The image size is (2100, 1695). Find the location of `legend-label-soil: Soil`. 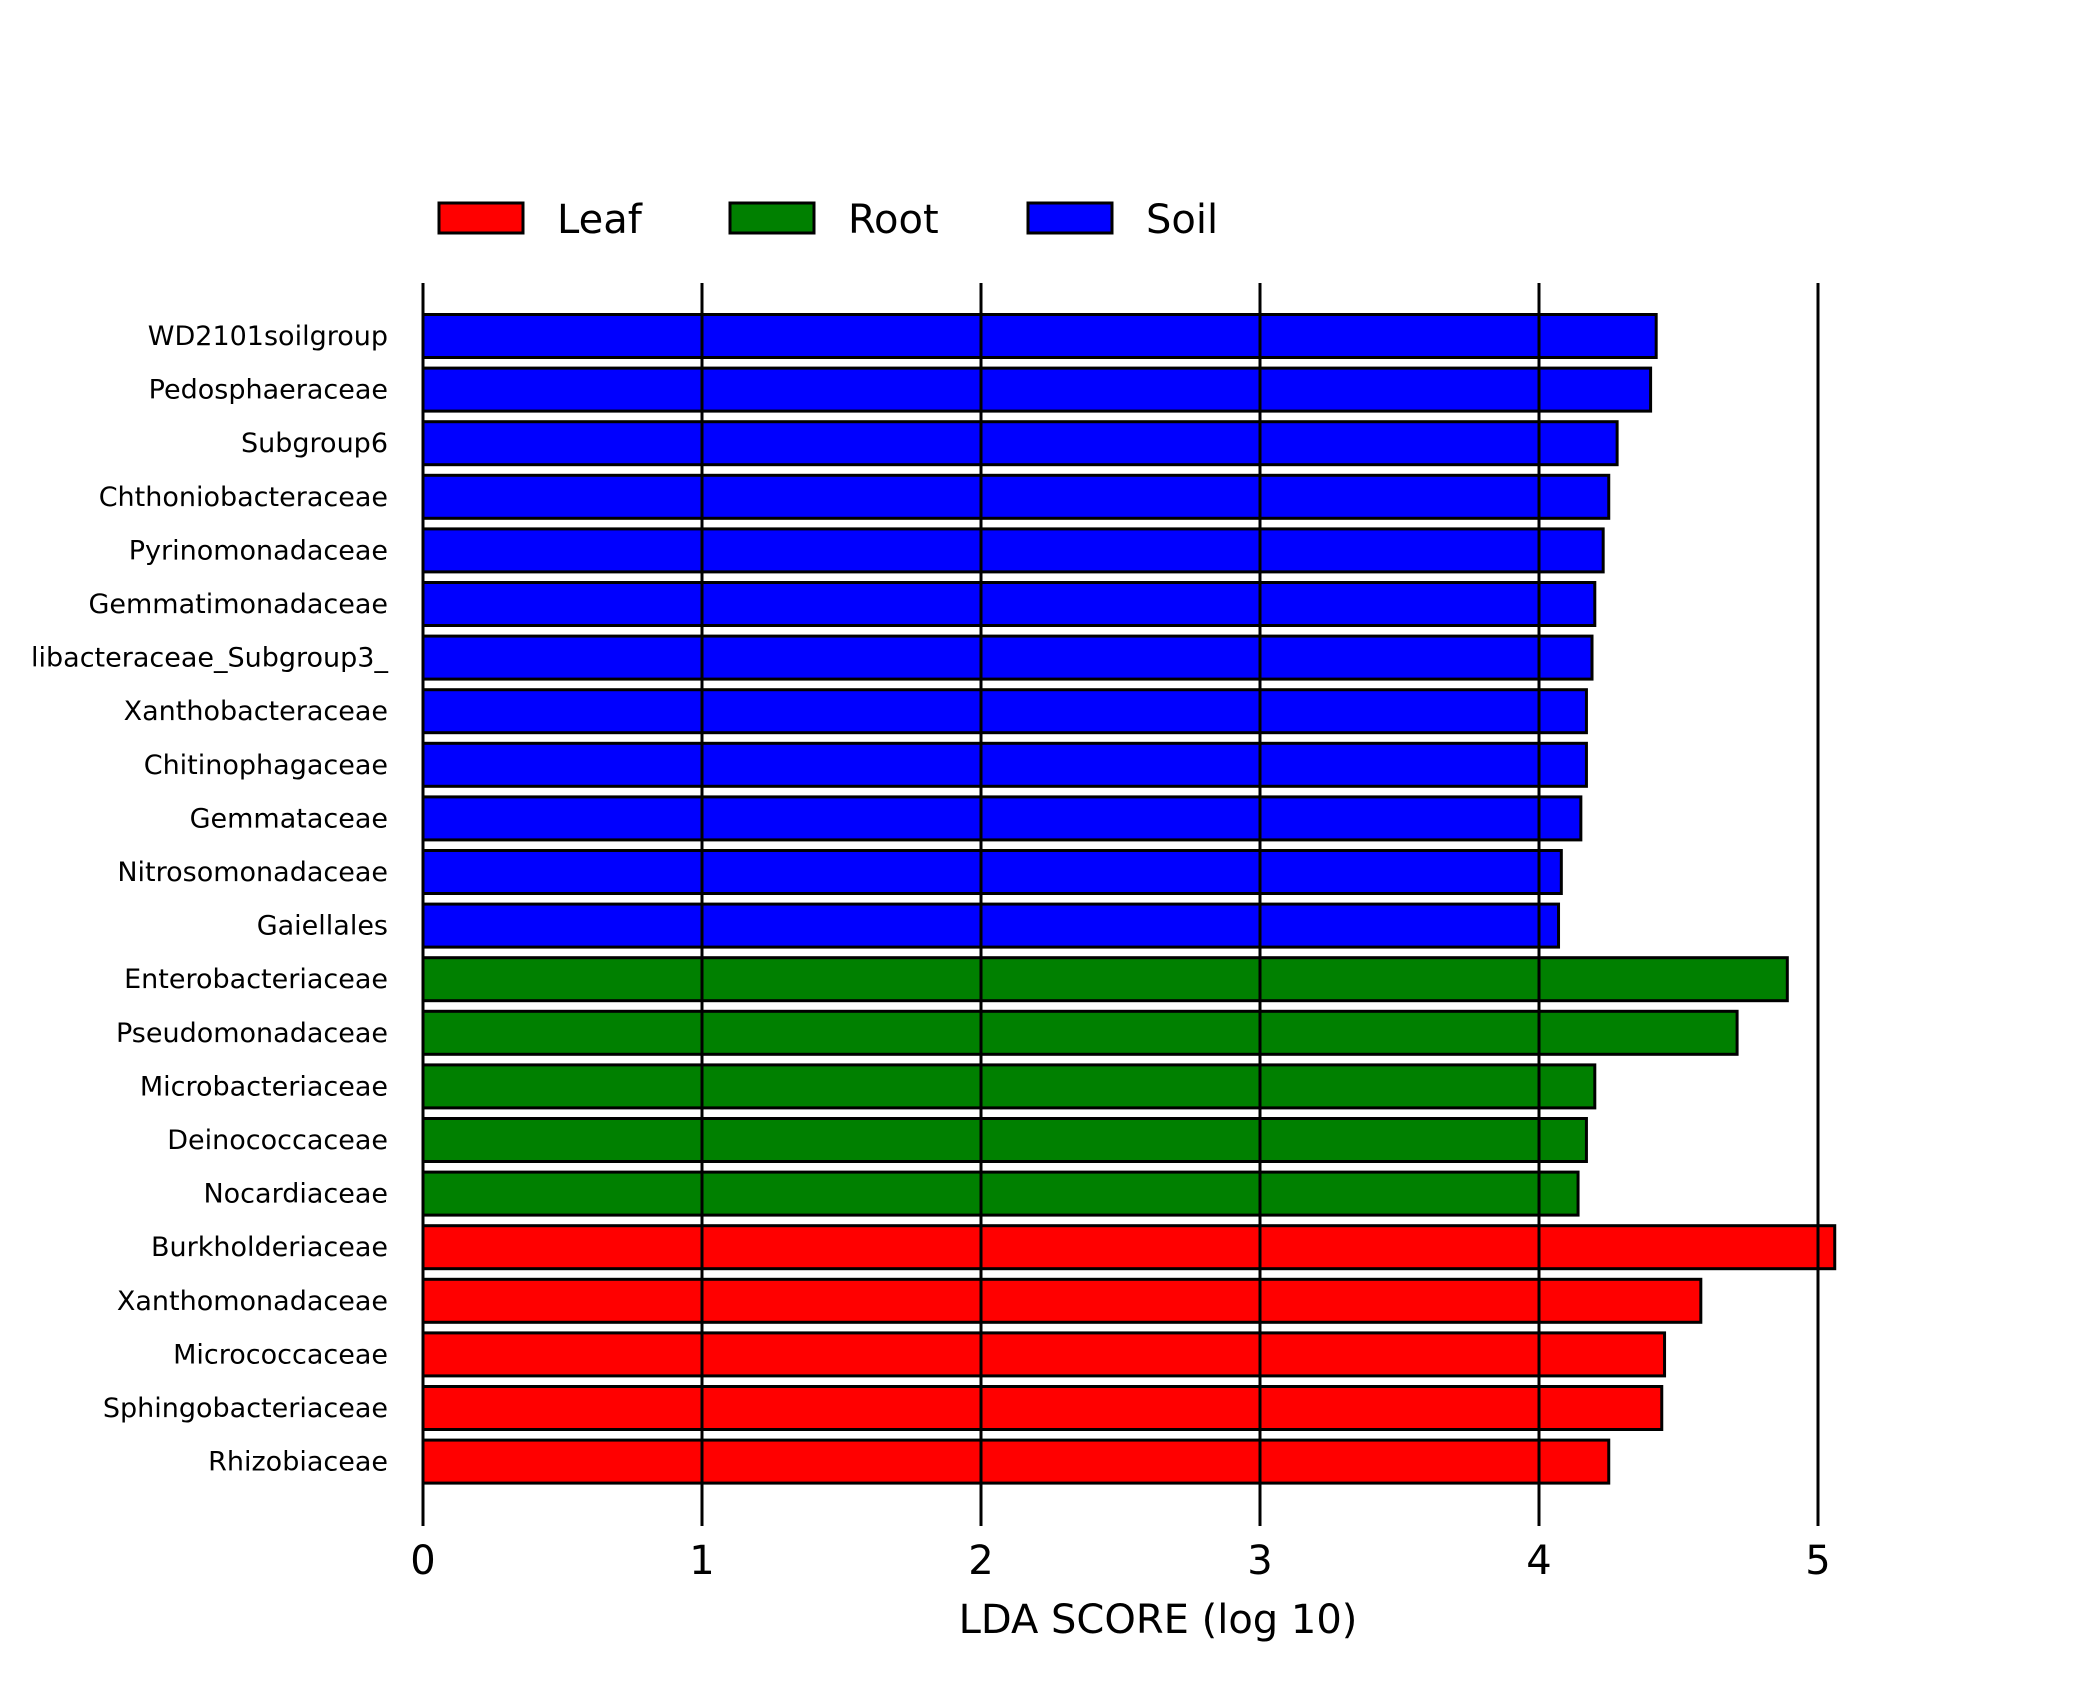

legend-label-soil: Soil is located at coordinates (1182, 220).